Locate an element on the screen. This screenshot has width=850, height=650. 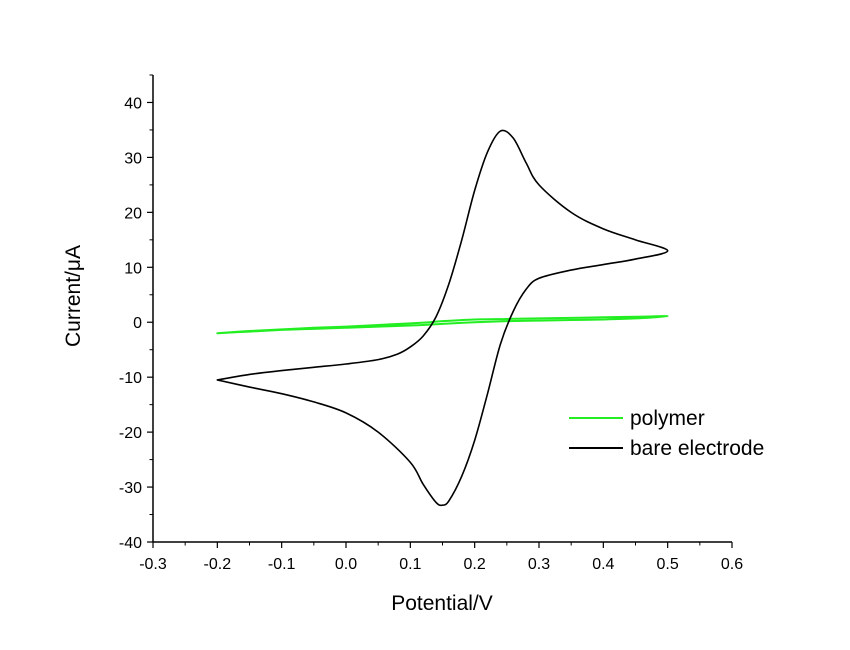
y-tick-label: 20 is located at coordinates (133, 213).